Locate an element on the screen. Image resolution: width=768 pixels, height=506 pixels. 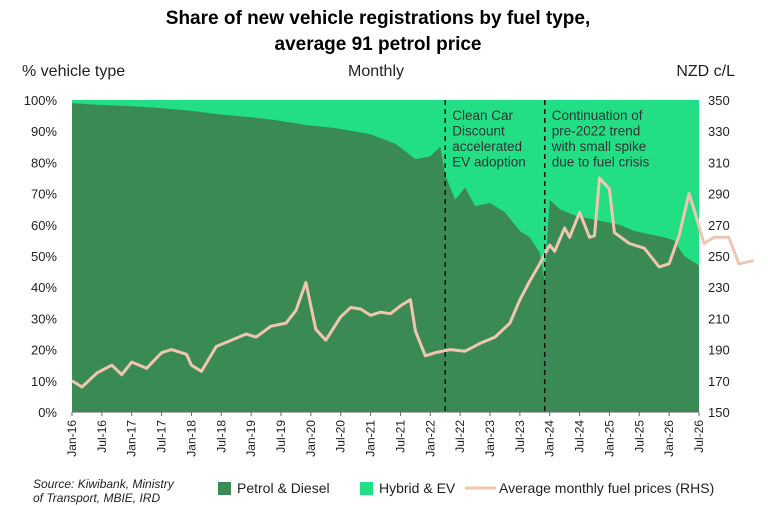
x-tick-label: Jul-16 is located at coordinates (102, 436).